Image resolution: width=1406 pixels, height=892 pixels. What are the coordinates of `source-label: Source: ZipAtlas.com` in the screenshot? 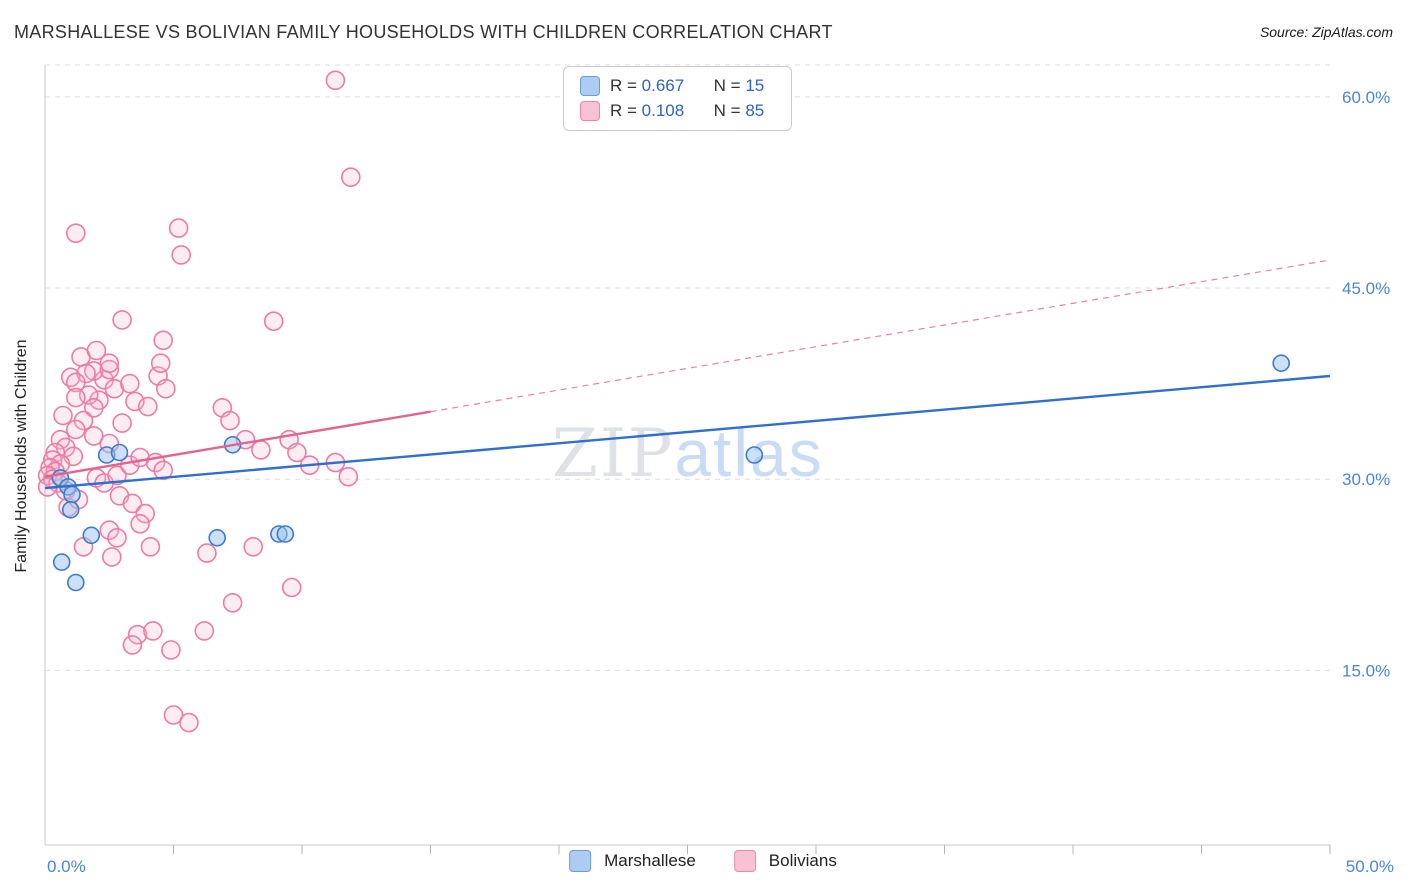 It's located at (1326, 32).